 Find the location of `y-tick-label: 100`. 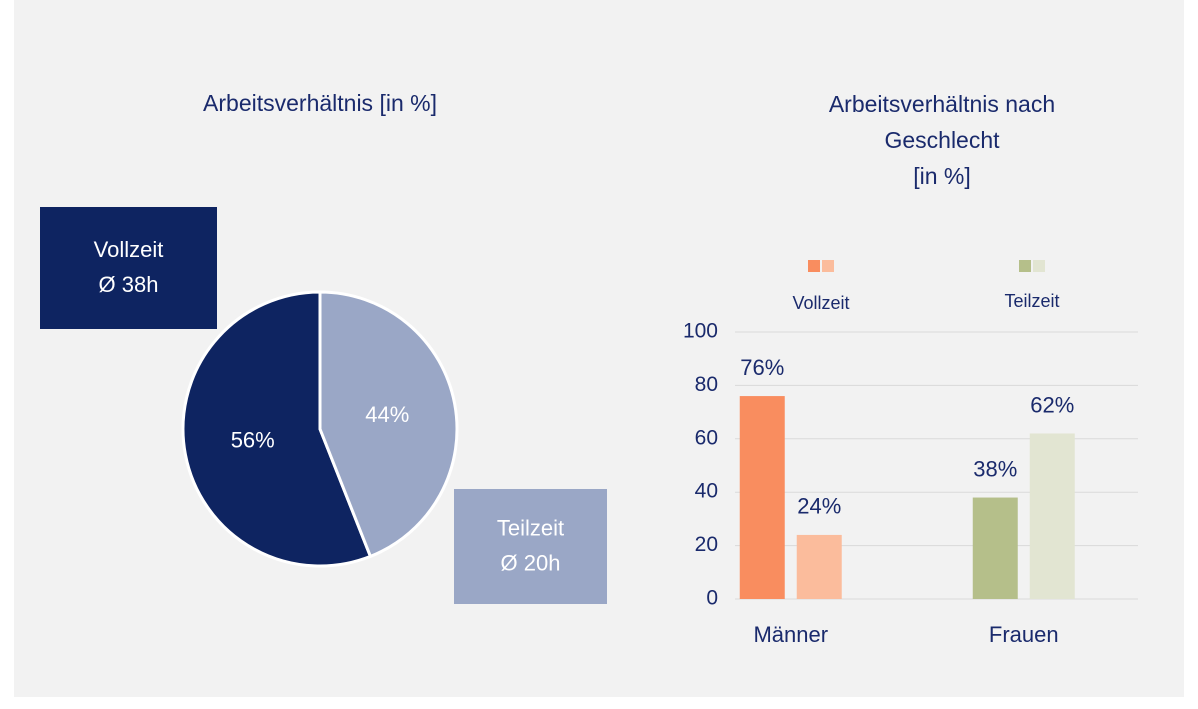

y-tick-label: 100 is located at coordinates (700, 331).